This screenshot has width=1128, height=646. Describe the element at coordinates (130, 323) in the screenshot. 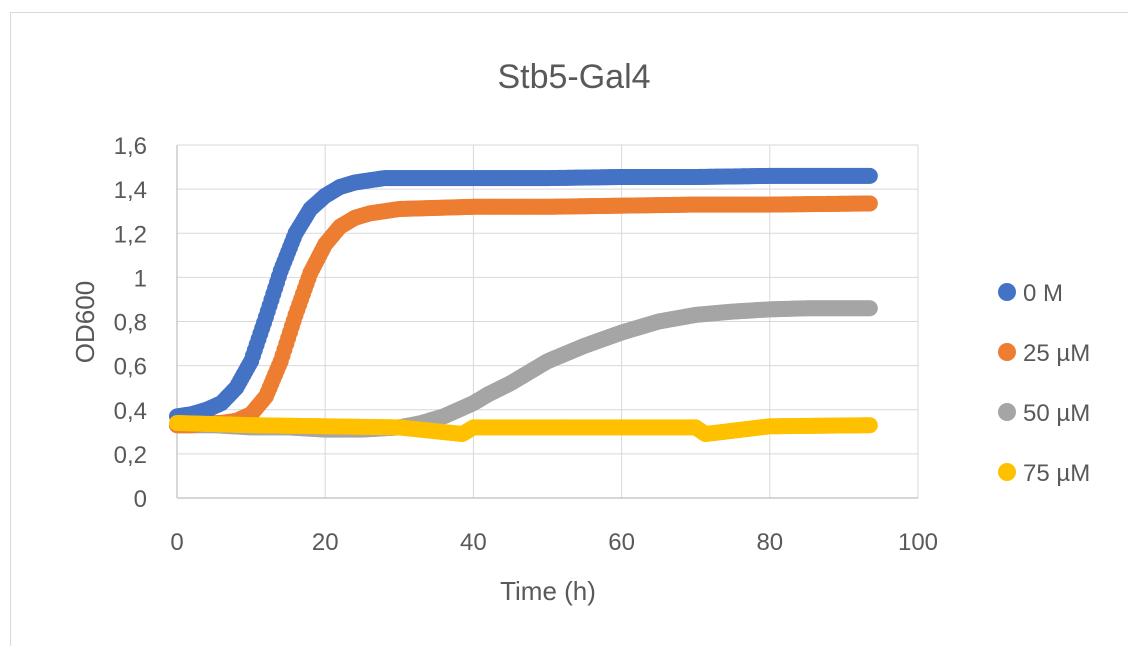

I see `y-tick-label: 0,8` at that location.